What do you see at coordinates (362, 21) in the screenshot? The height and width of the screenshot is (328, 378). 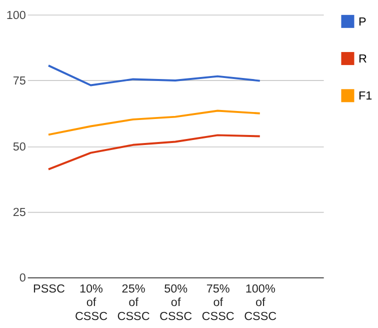 I see `legend-label: P` at bounding box center [362, 21].